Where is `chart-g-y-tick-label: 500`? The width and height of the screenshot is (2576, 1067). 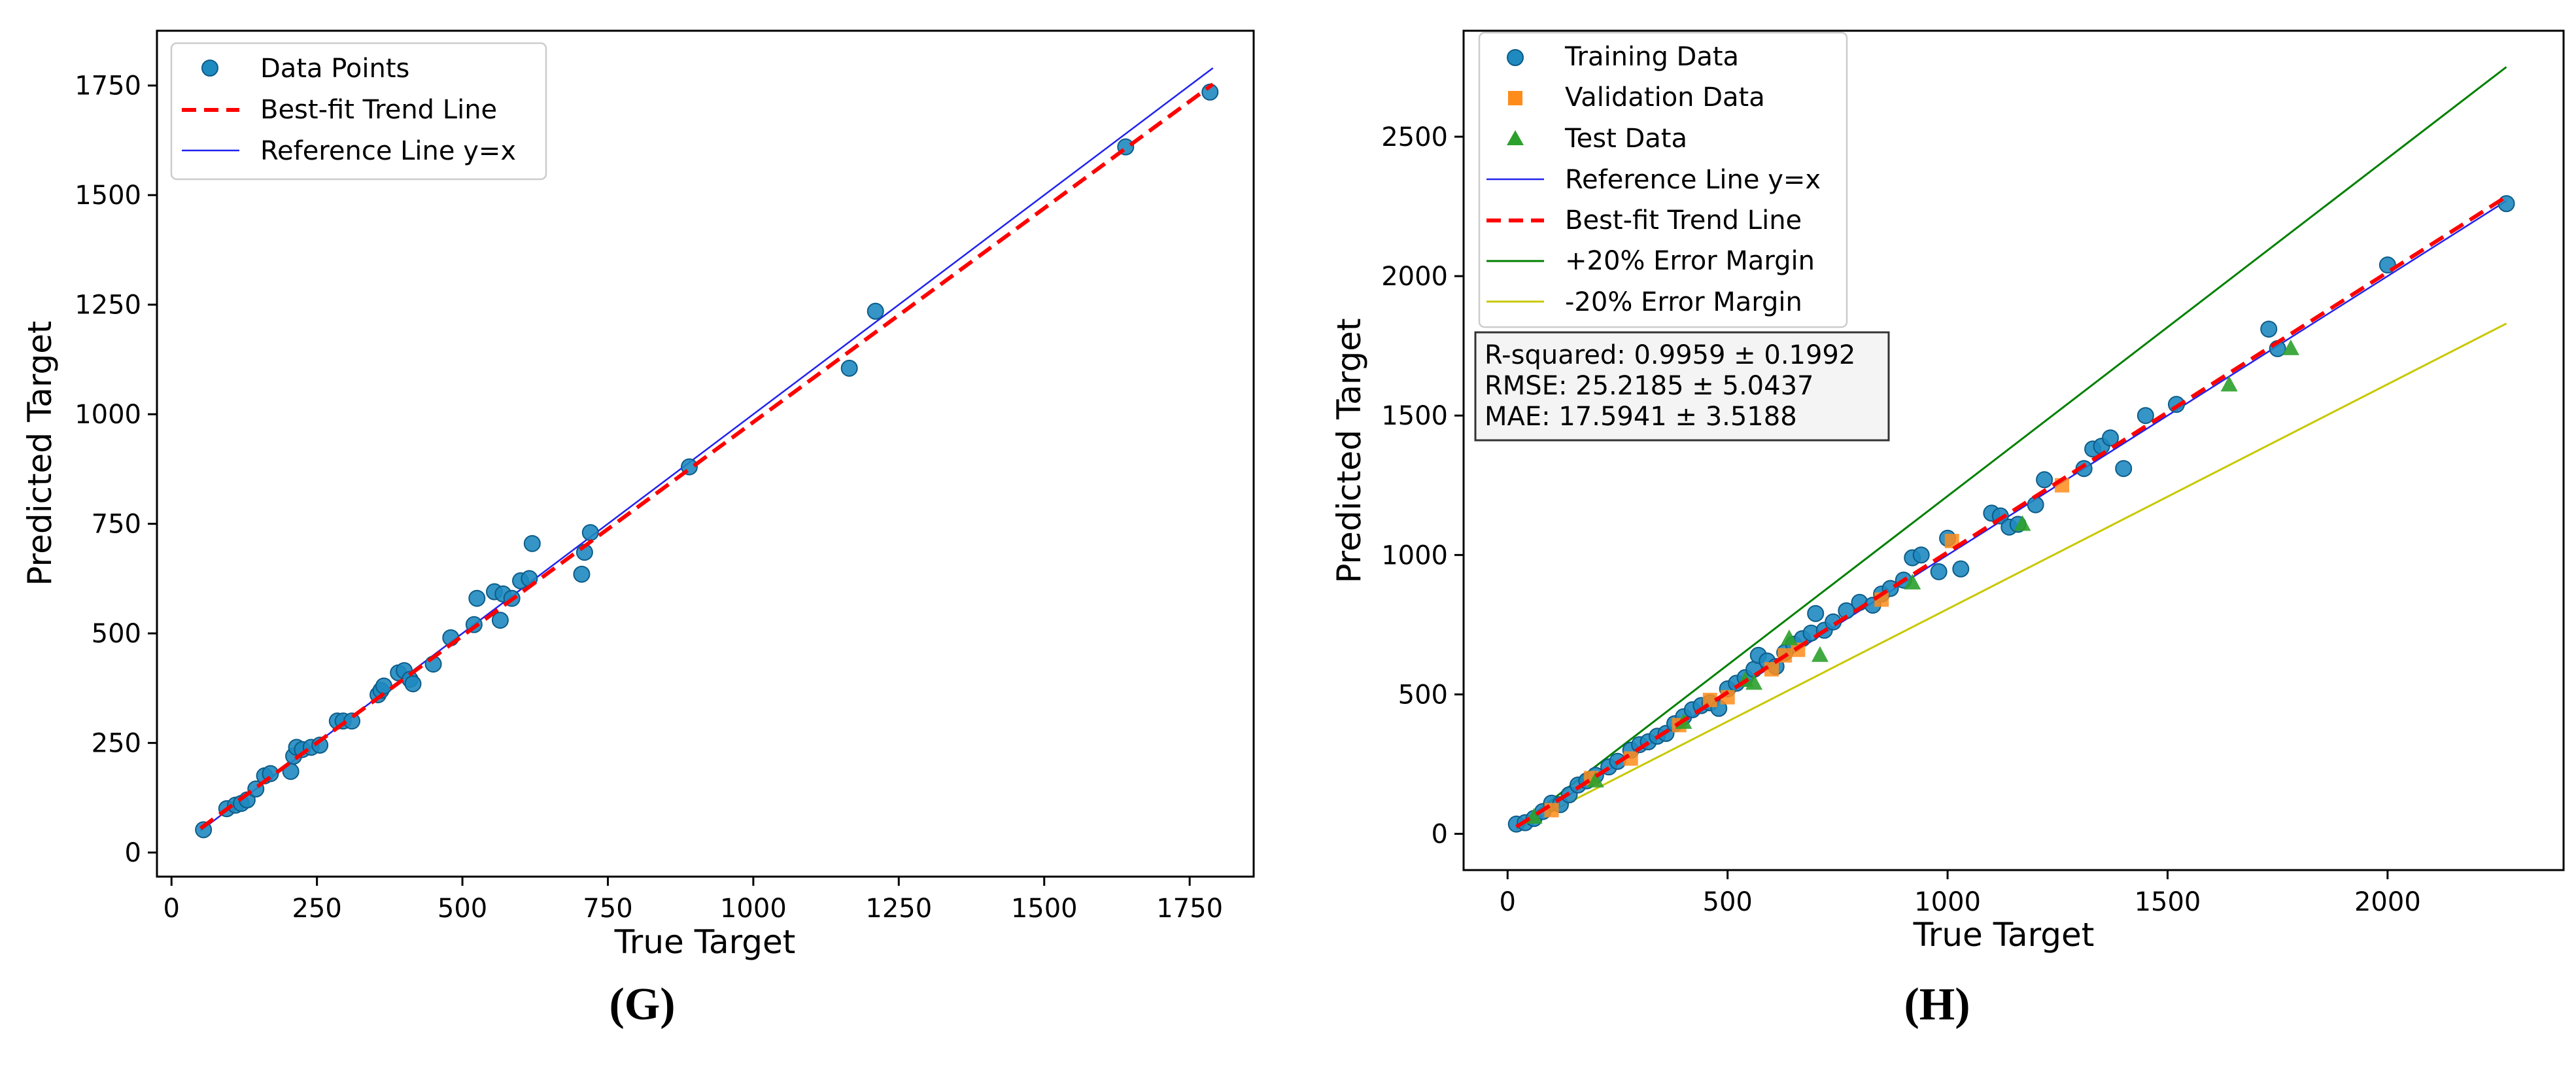 chart-g-y-tick-label: 500 is located at coordinates (117, 634).